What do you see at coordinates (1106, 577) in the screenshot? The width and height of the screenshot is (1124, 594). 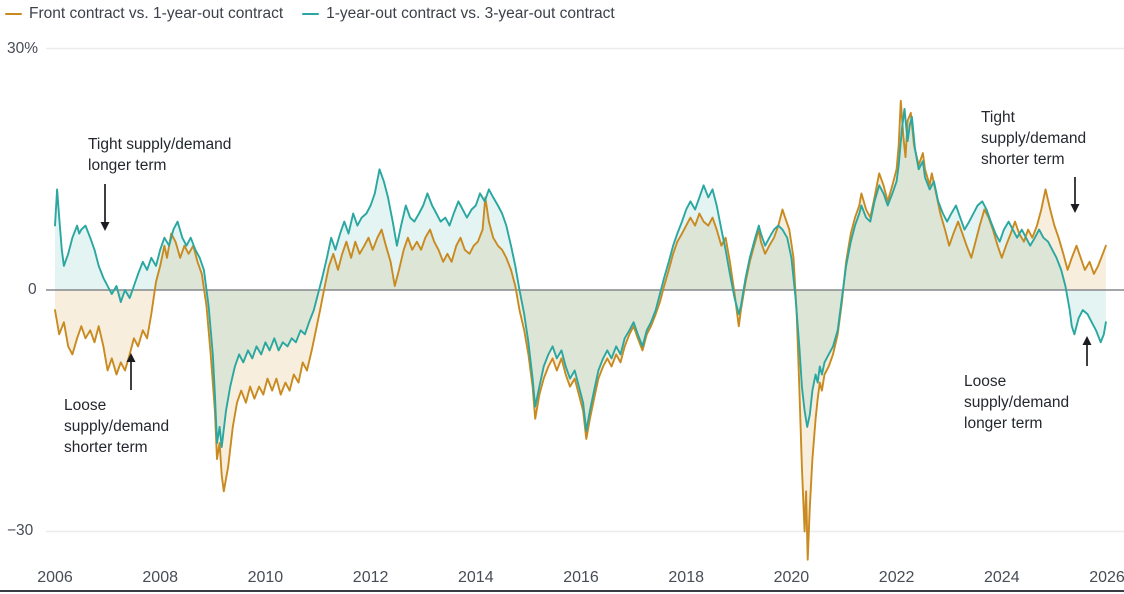 I see `x-tick-label-2026: 2026` at bounding box center [1106, 577].